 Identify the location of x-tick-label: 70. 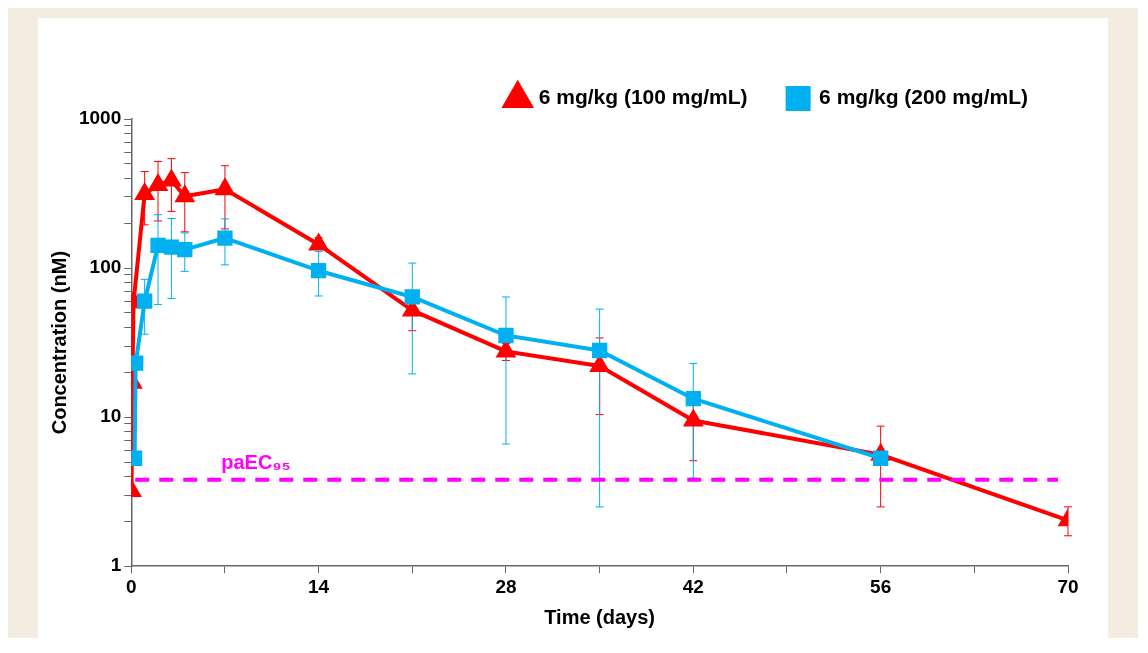
(1068, 586).